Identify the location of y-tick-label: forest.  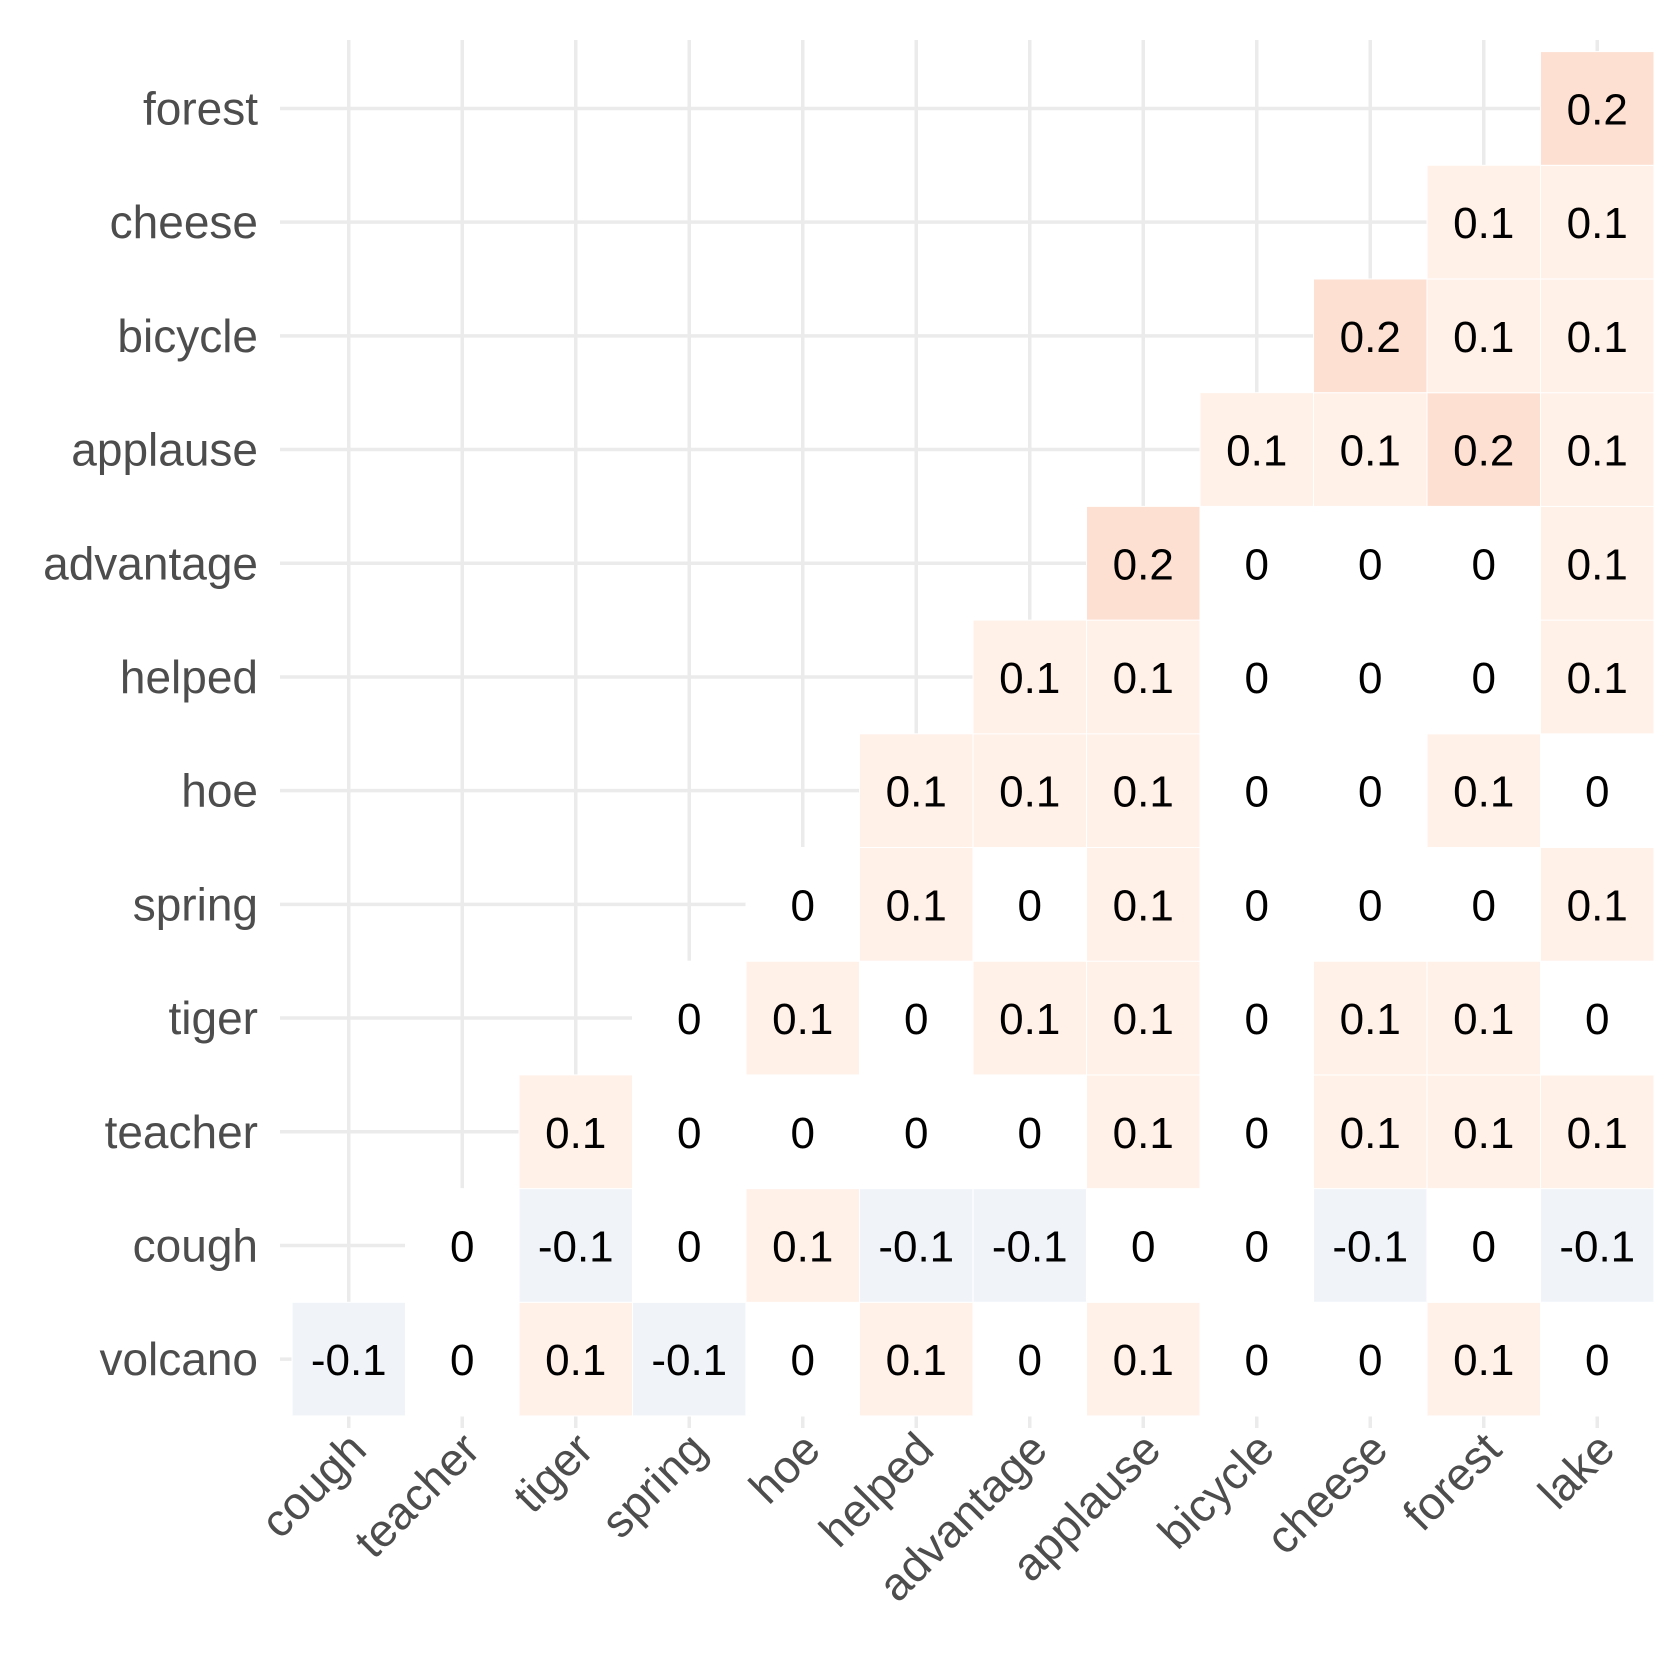
(200, 108).